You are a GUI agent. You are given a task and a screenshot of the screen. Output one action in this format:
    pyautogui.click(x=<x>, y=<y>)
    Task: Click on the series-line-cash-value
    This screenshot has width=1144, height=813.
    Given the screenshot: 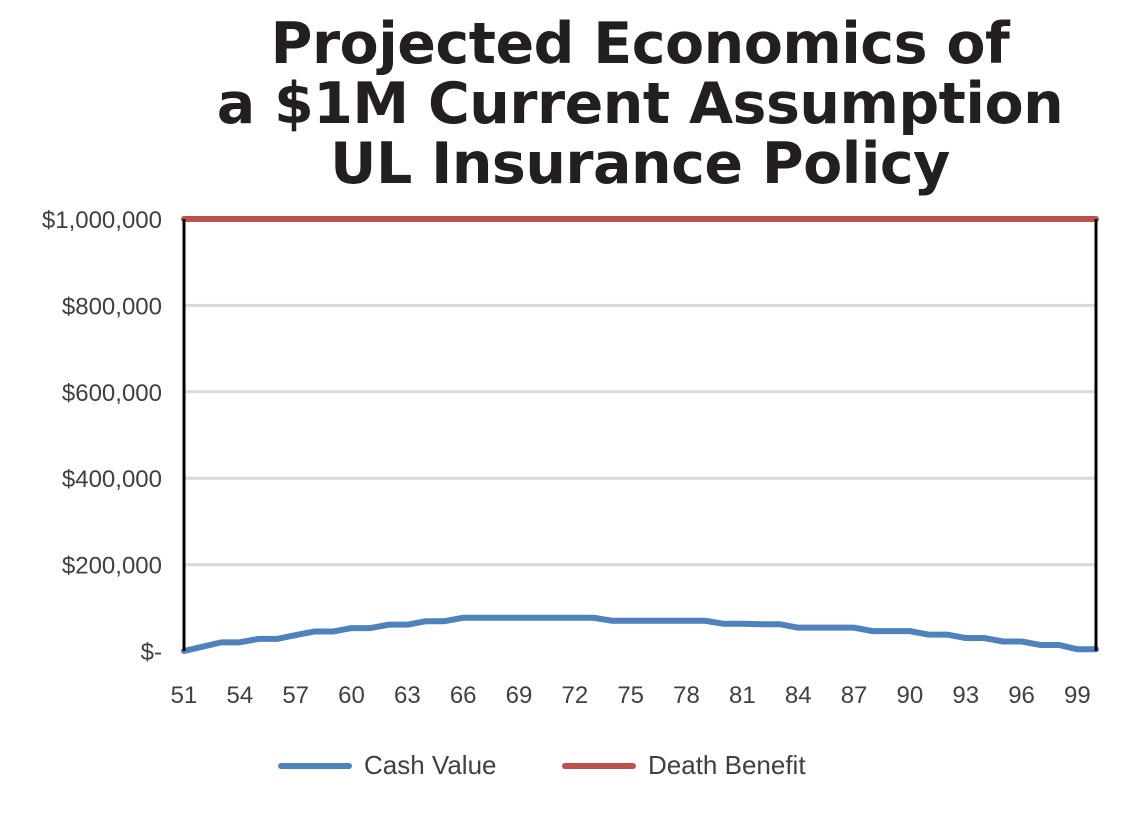 What is the action you would take?
    pyautogui.click(x=640, y=634)
    